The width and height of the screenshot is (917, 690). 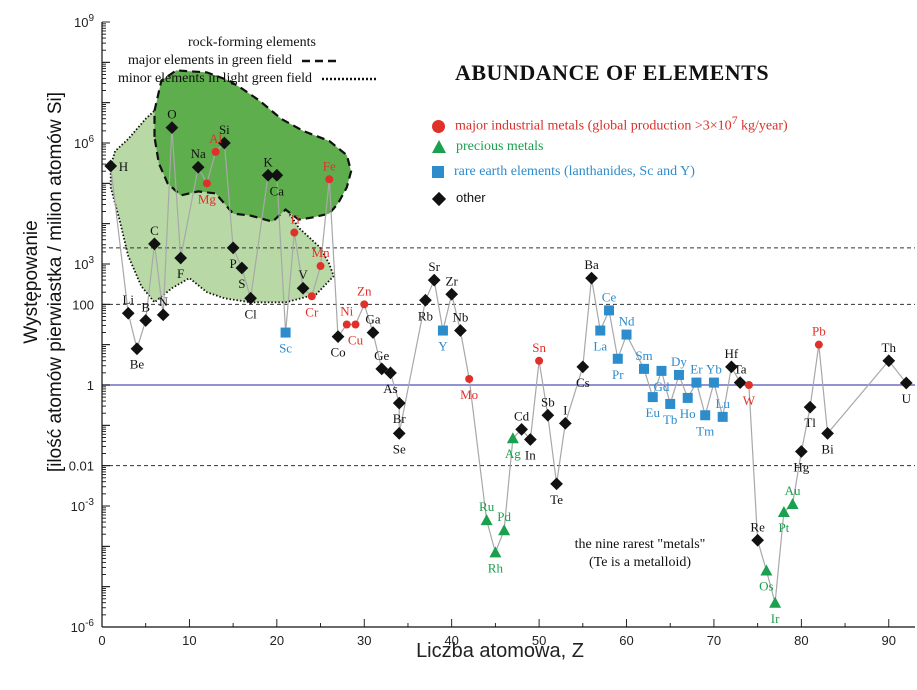 I want to click on label-se: Se, so click(x=399, y=448).